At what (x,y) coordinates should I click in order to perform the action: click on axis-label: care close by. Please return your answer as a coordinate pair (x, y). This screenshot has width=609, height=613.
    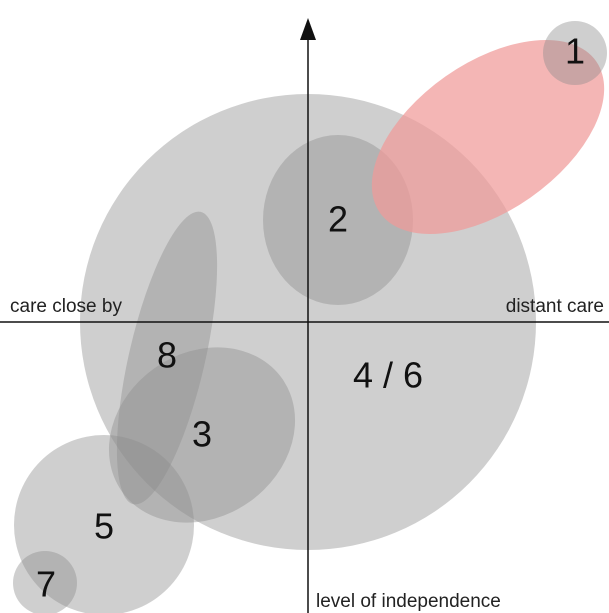
    Looking at the image, I should click on (66, 306).